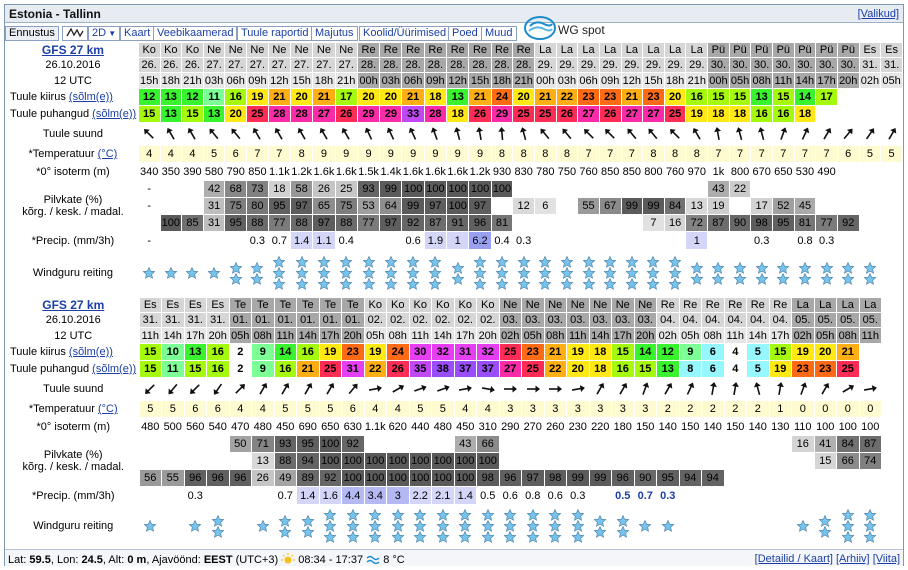 Image resolution: width=908 pixels, height=570 pixels. What do you see at coordinates (195, 33) in the screenshot?
I see `menu-tab-veebikaamerad: Veebikaamerad` at bounding box center [195, 33].